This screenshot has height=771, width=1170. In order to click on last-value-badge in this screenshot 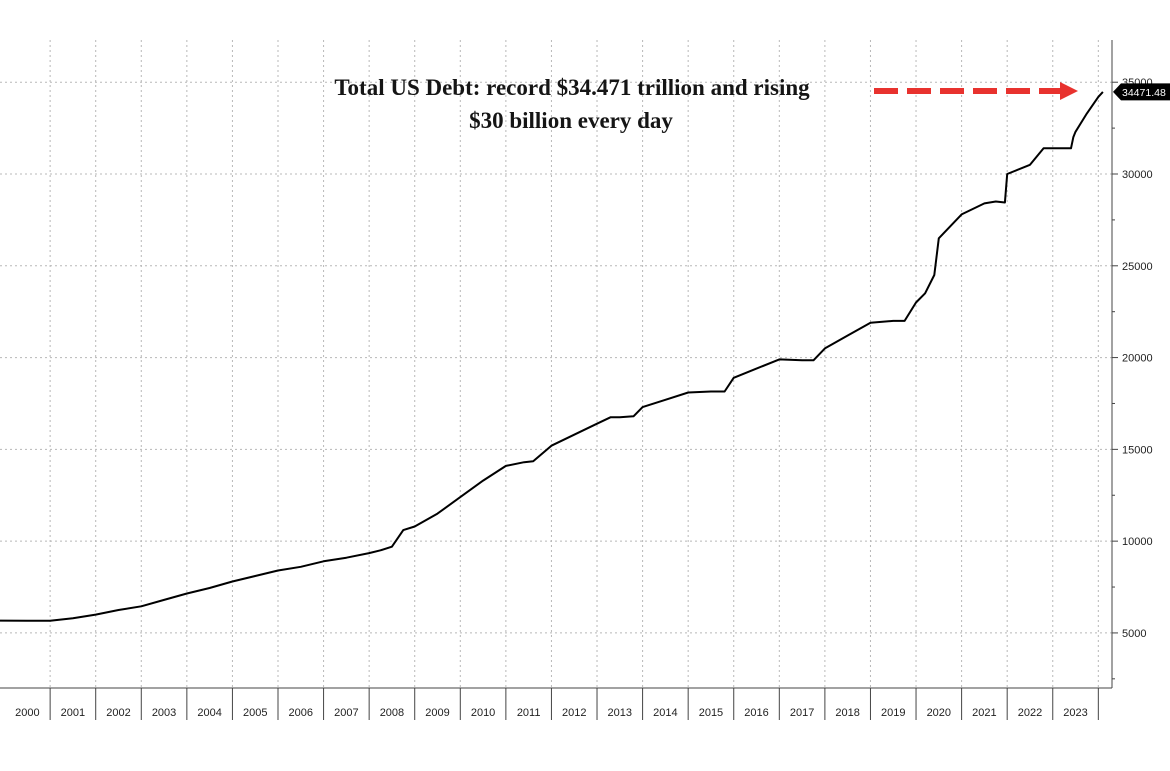, I will do `click(1141, 92)`.